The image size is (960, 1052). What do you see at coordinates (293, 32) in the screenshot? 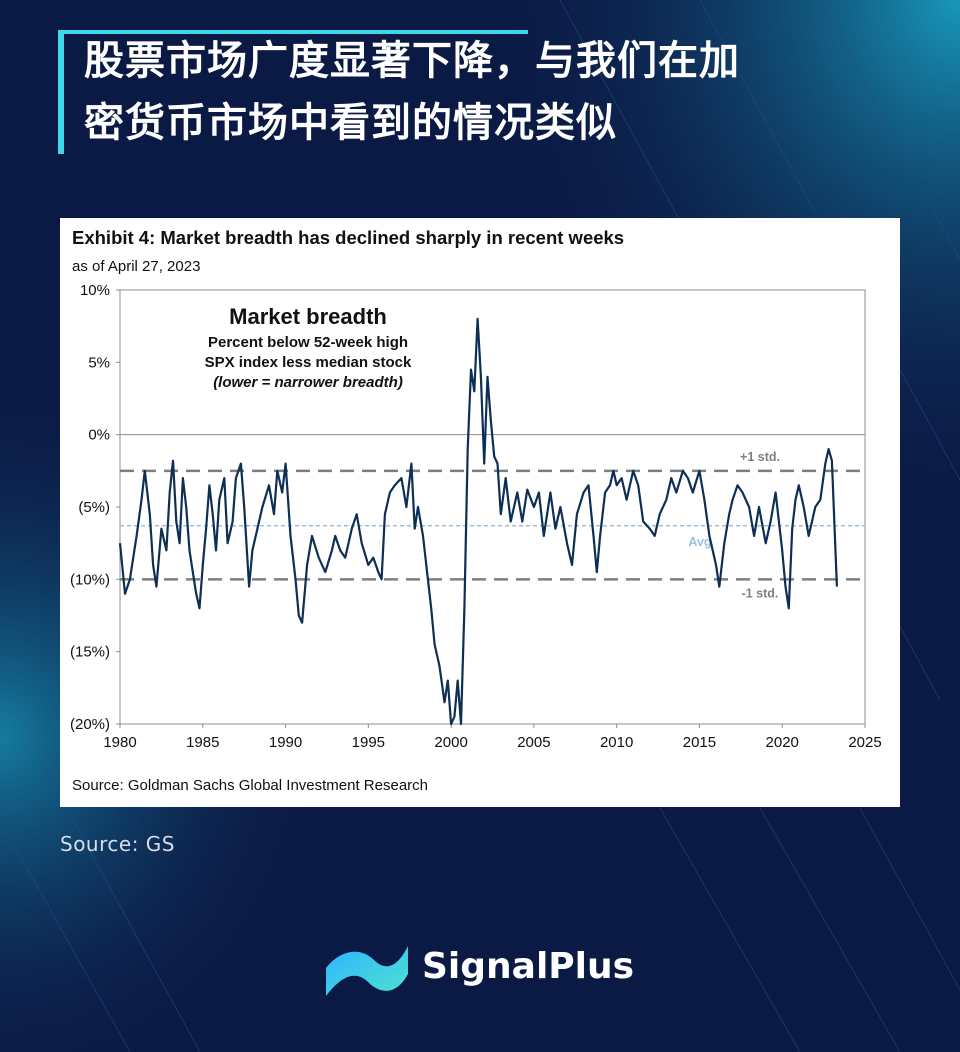
I see `headline-accent-bar` at bounding box center [293, 32].